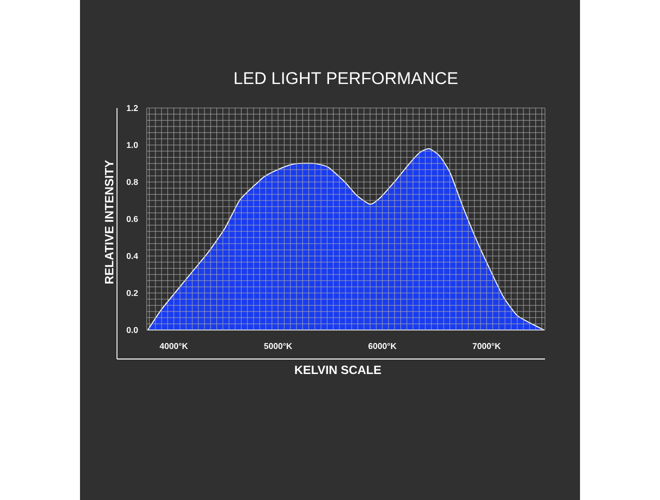 The height and width of the screenshot is (500, 660). Describe the element at coordinates (382, 346) in the screenshot. I see `x-tick-label: 6000°K` at that location.